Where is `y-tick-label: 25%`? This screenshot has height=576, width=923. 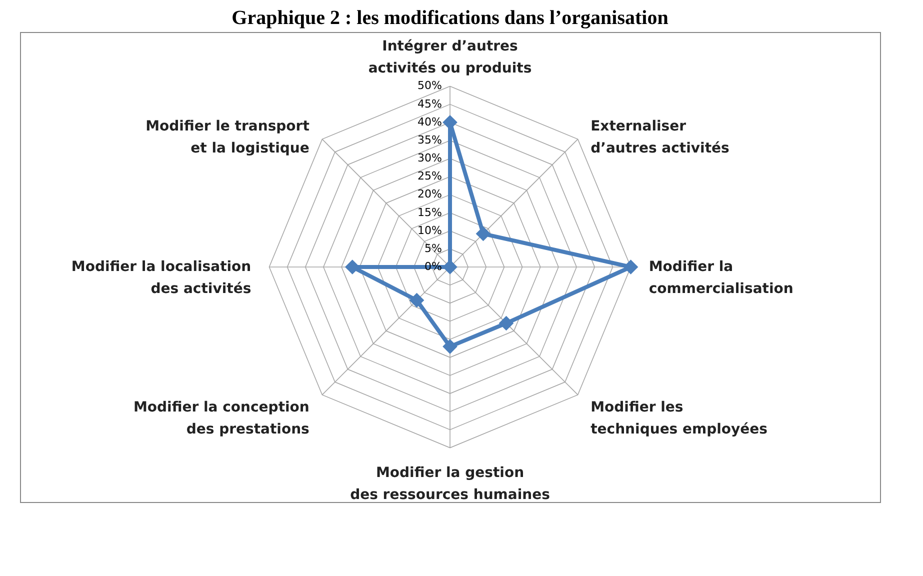
y-tick-label: 25% is located at coordinates (430, 176).